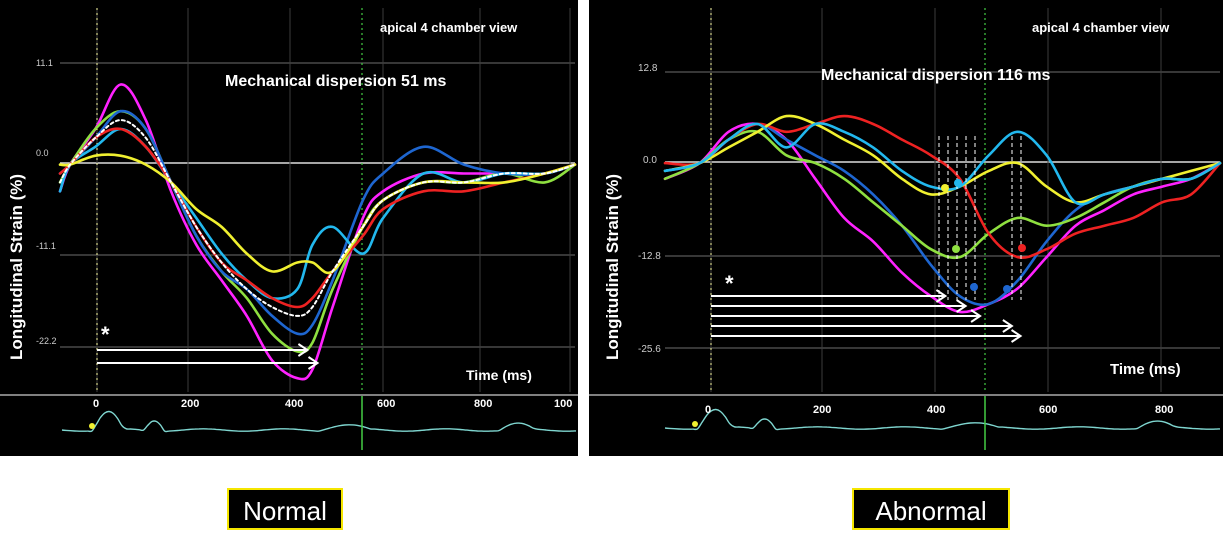 The width and height of the screenshot is (1223, 538). Describe the element at coordinates (708, 410) in the screenshot. I see `right-x-tick-label: 0` at that location.